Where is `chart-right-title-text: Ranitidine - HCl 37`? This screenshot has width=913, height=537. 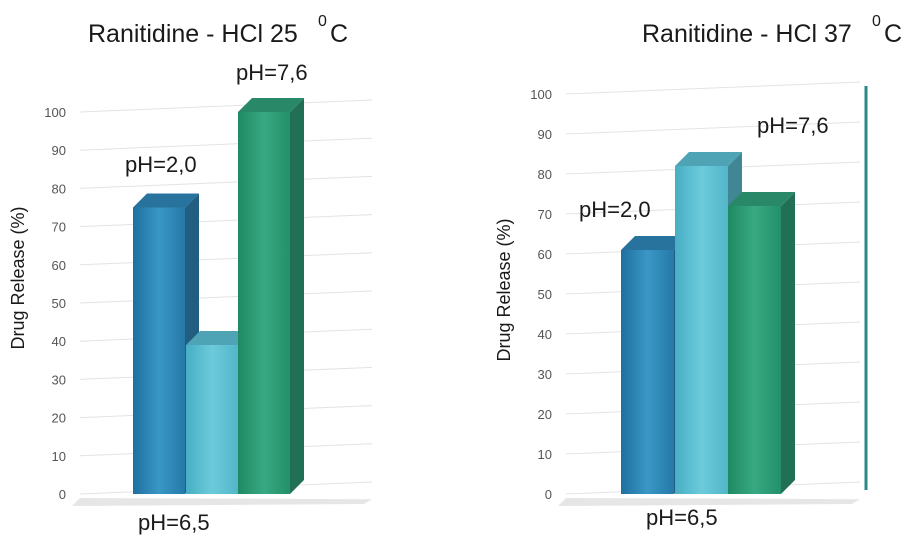
chart-right-title-text: Ranitidine - HCl 37 is located at coordinates (747, 34).